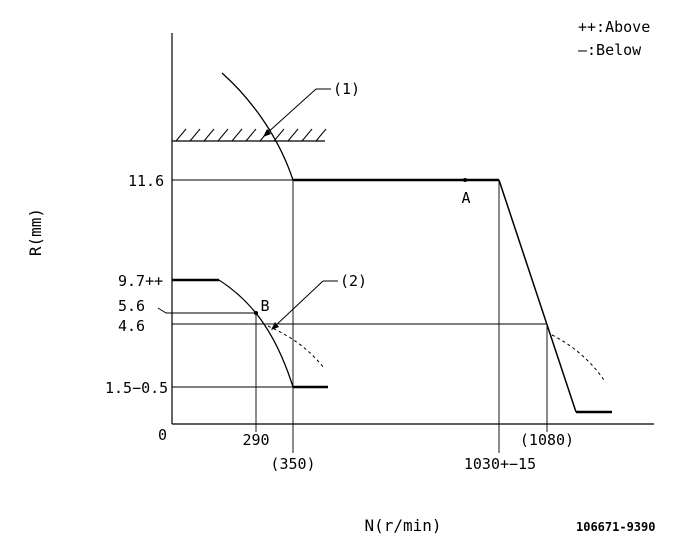 This screenshot has width=681, height=554. Describe the element at coordinates (131, 326) in the screenshot. I see `y-tick-4-6: 4.6` at that location.